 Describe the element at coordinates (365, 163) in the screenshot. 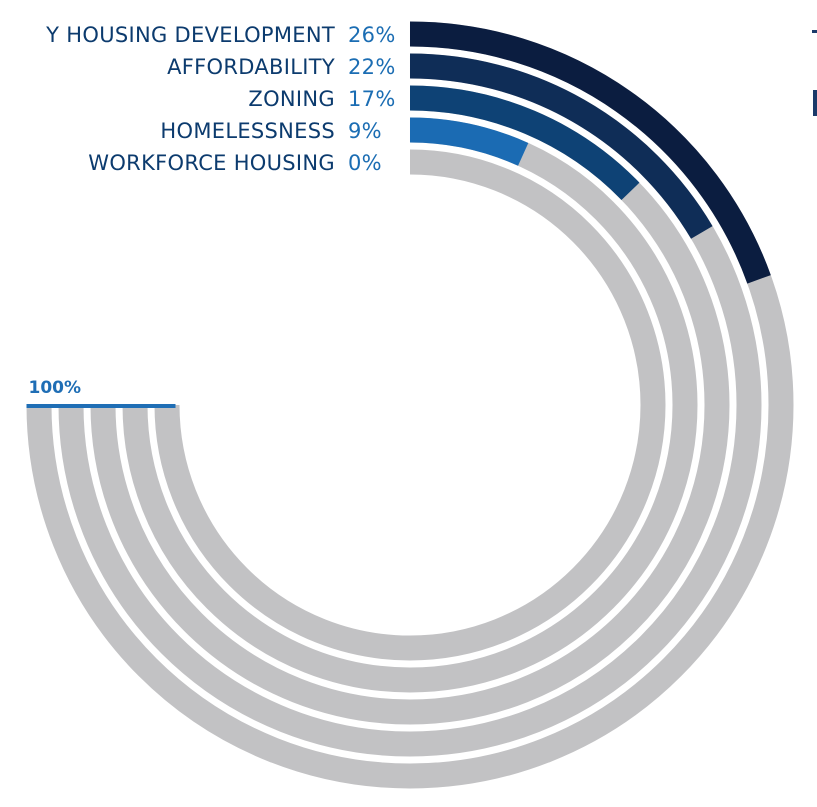

I see `value-label-4: 0%` at that location.